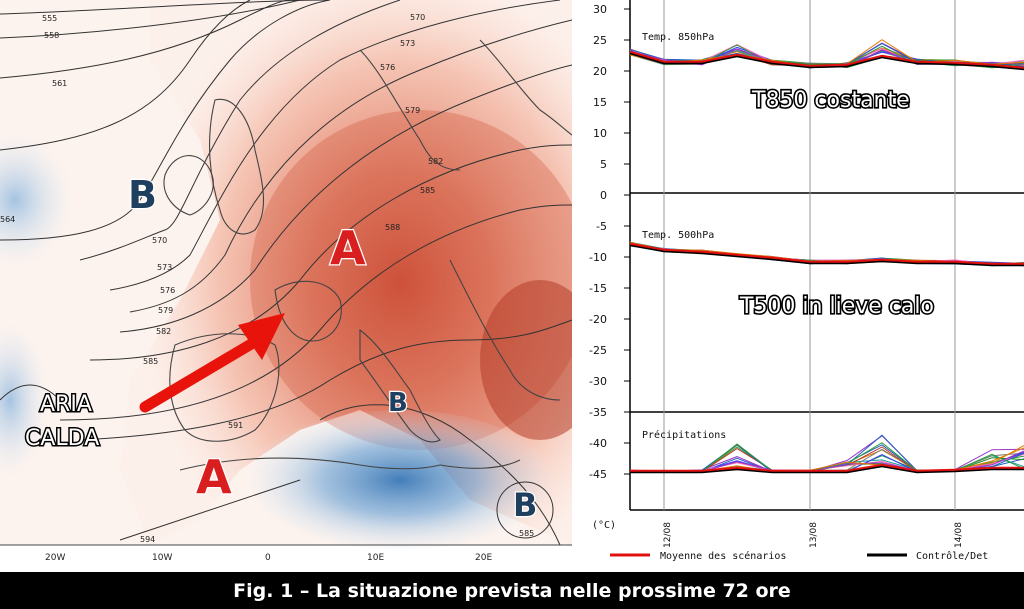  Describe the element at coordinates (163, 331) in the screenshot. I see `isoline-label: 582` at that location.